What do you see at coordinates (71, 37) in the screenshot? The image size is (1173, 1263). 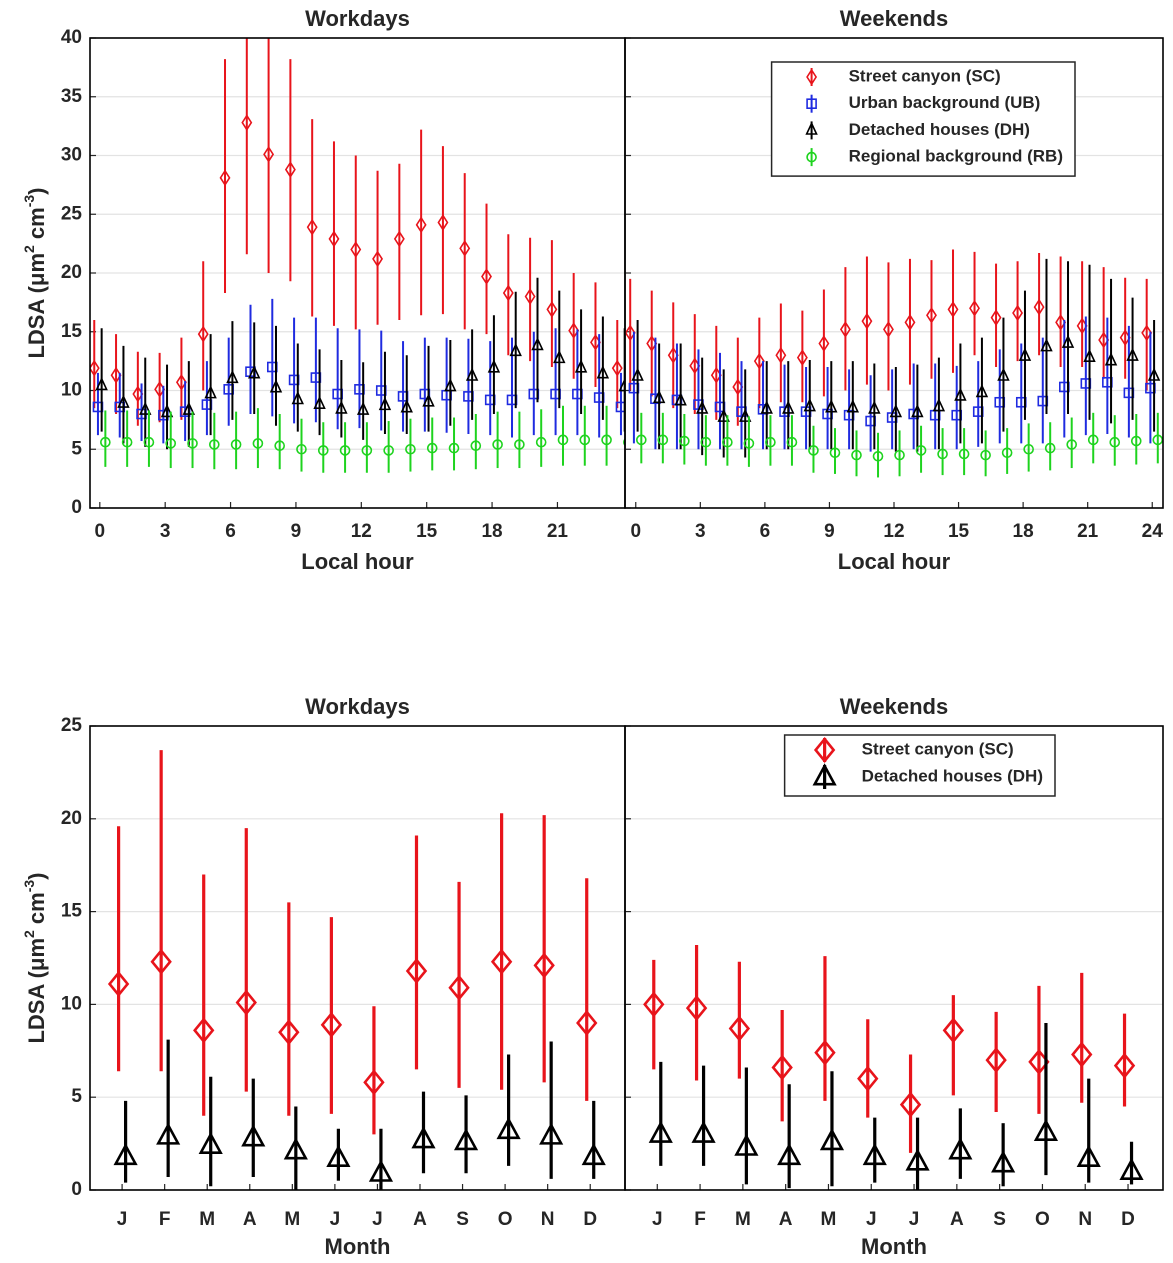 I see `y-tick-label: 40` at bounding box center [71, 37].